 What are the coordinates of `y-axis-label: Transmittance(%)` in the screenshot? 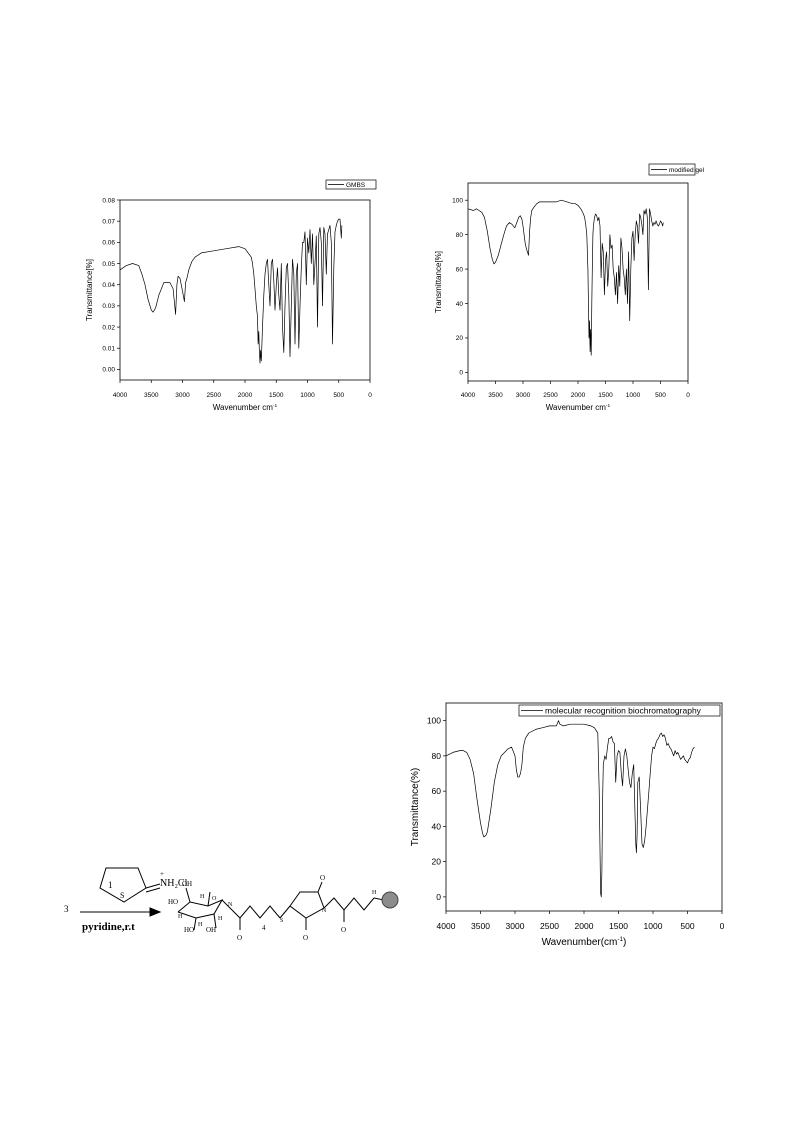 It's located at (415, 807).